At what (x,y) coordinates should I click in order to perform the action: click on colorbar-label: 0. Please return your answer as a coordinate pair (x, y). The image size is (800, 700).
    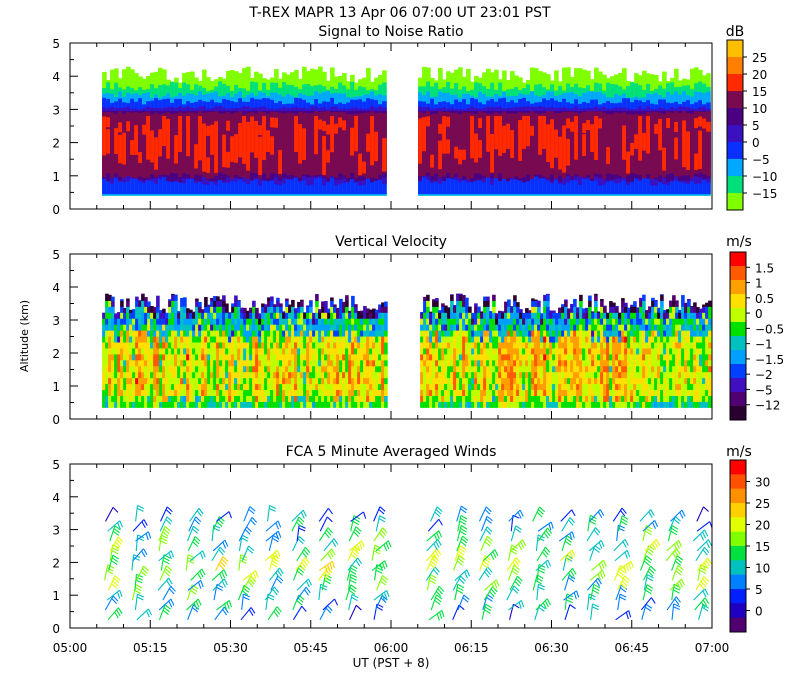
    Looking at the image, I should click on (756, 143).